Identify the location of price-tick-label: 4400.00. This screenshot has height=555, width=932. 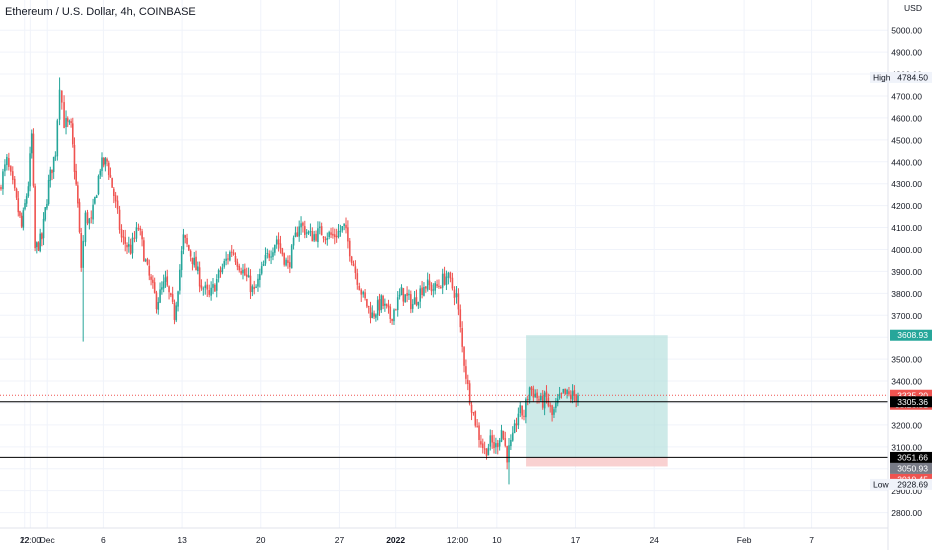
(906, 162).